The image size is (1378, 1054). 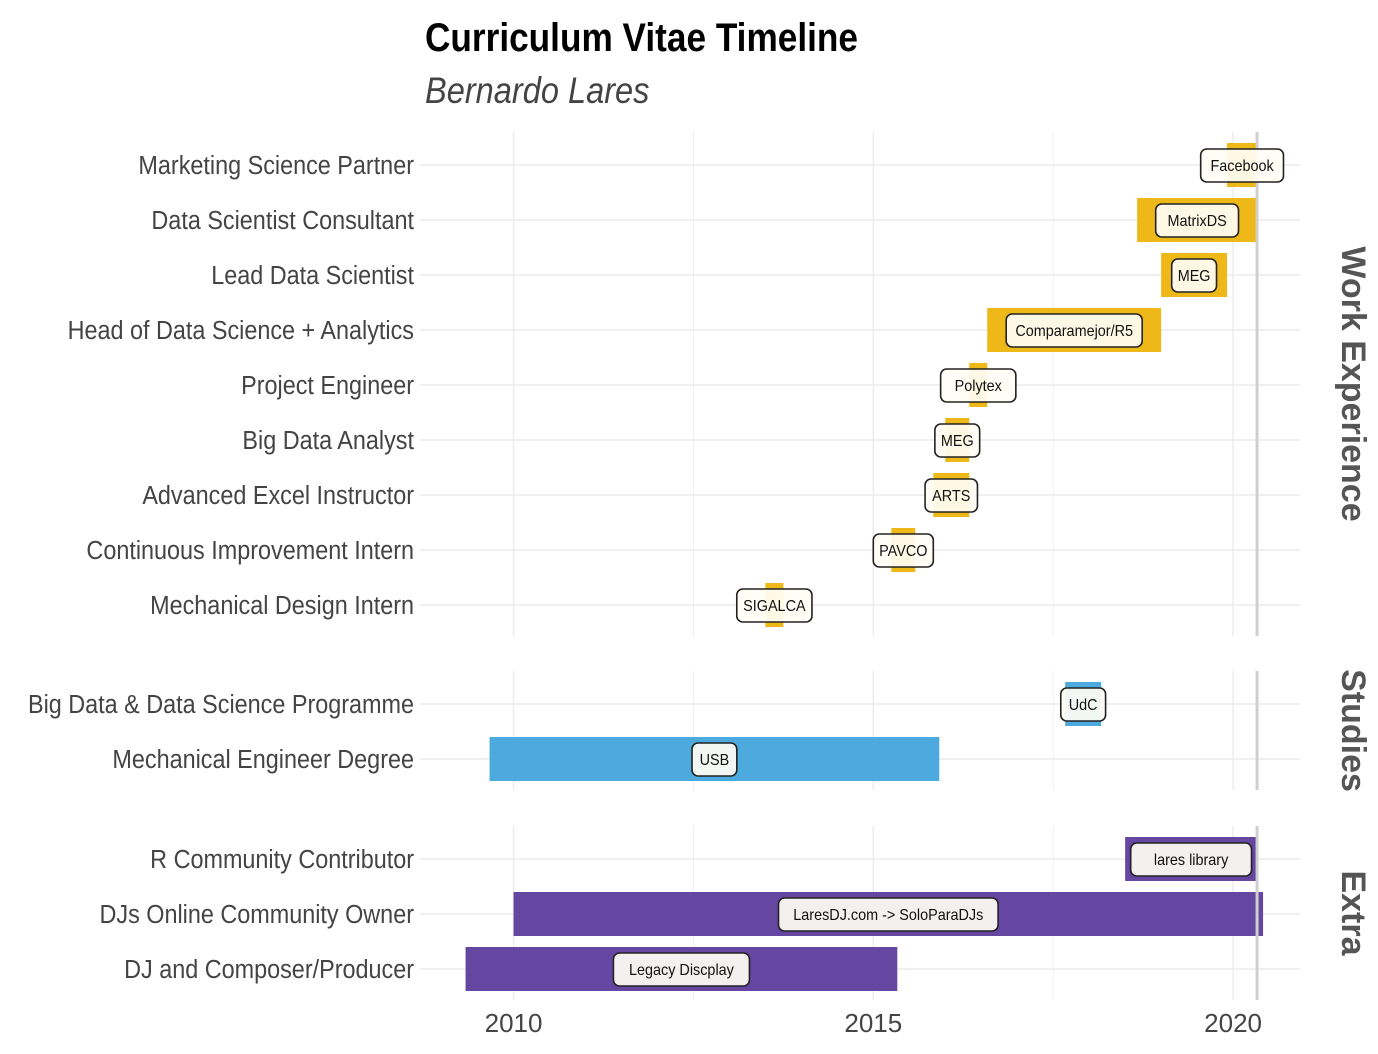 What do you see at coordinates (1353, 730) in the screenshot?
I see `panel-strip-label: Studies` at bounding box center [1353, 730].